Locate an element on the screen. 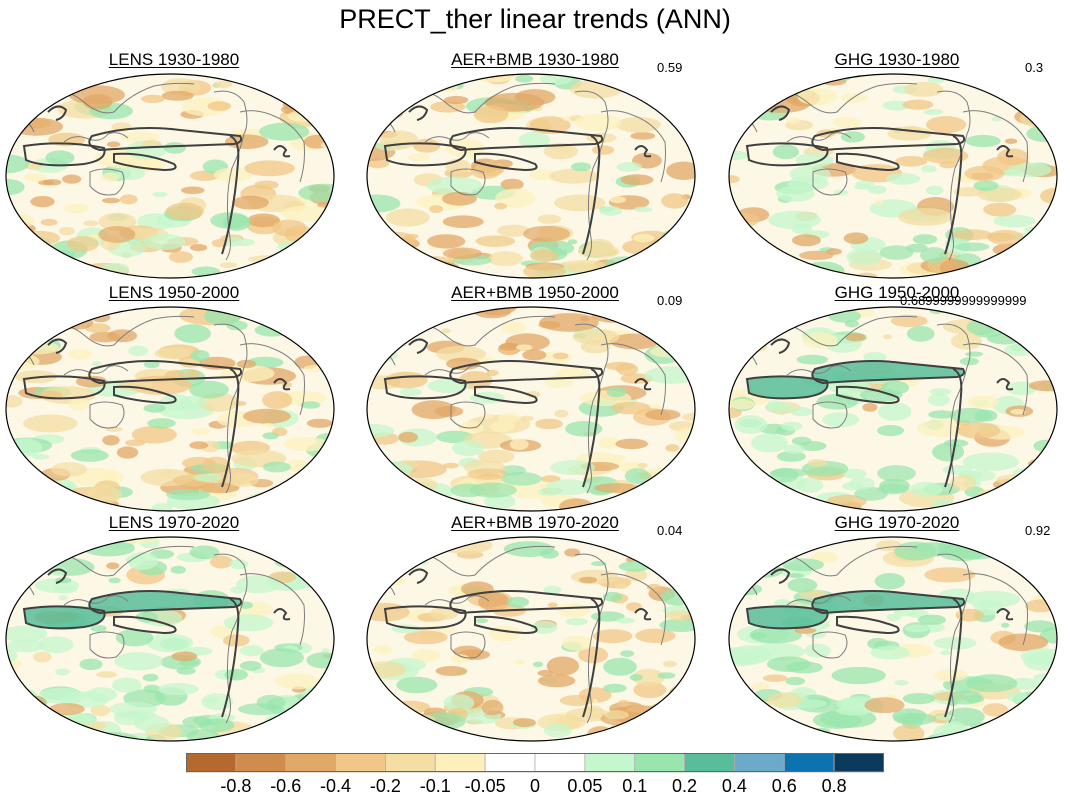 The width and height of the screenshot is (1070, 806). map-panel: AER+BMB 1930-1980 0.59 is located at coordinates (535, 166).